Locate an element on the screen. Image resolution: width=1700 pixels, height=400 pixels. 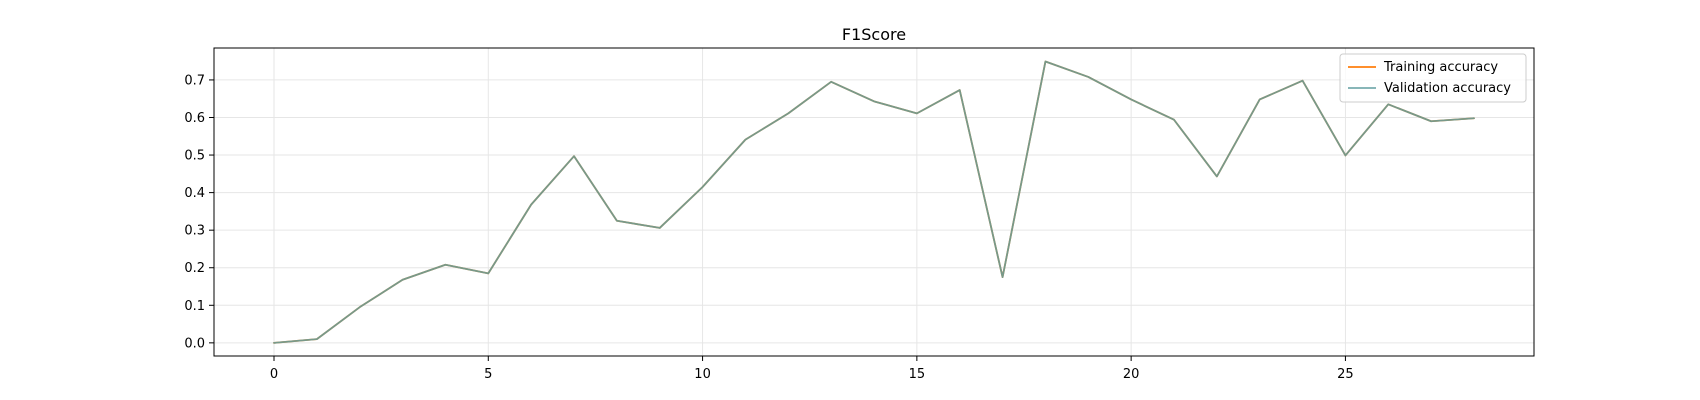
legend: Training accuracy Validation accuracy is located at coordinates (1433, 78).